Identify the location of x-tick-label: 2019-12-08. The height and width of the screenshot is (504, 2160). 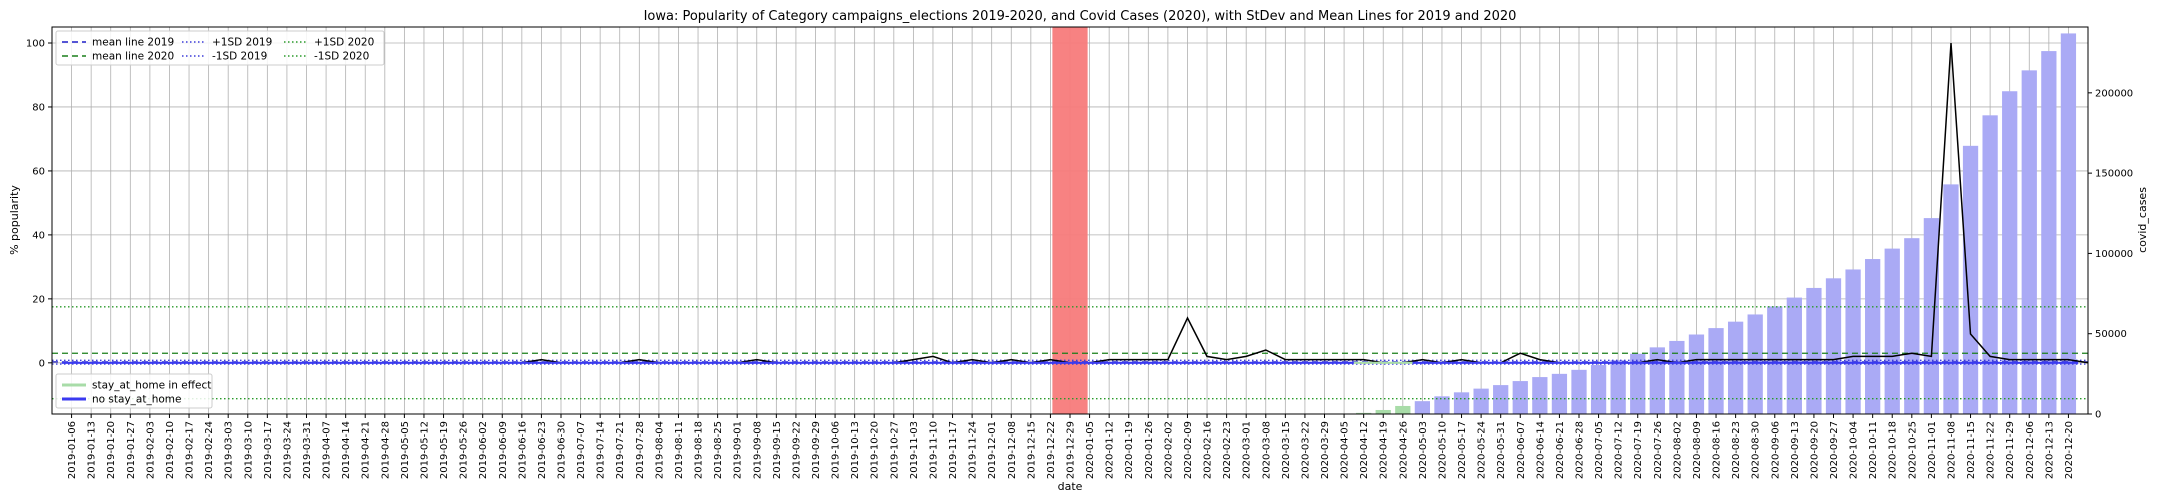
(1012, 450).